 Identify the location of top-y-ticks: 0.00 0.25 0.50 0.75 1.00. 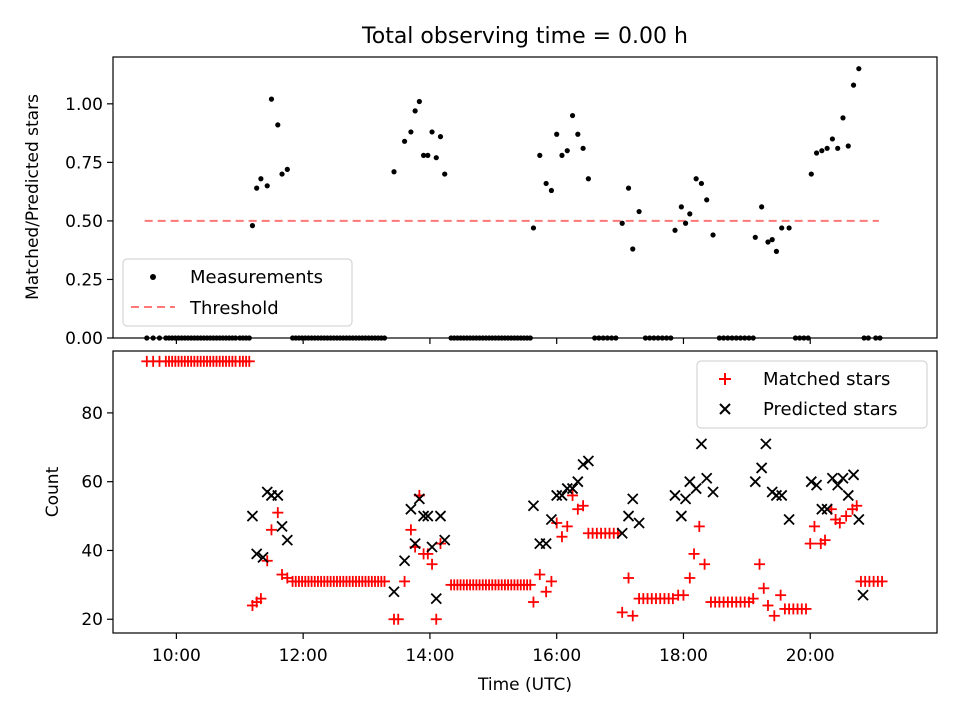
(89, 222).